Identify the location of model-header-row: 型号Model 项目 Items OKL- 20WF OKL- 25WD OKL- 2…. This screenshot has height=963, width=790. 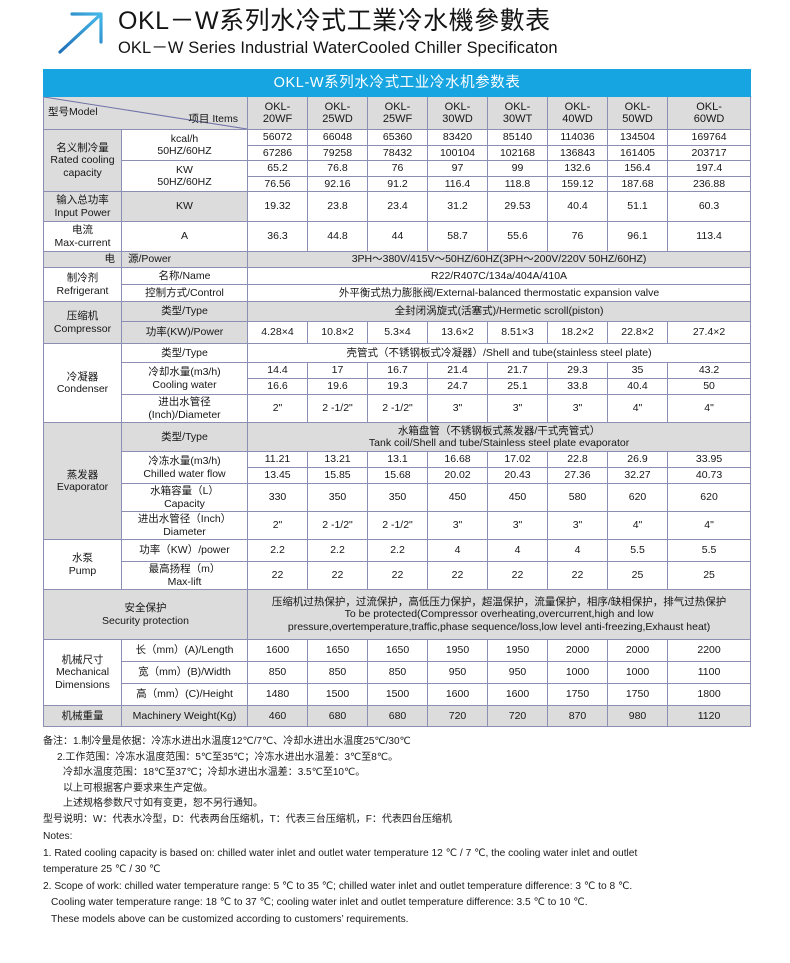
(397, 113).